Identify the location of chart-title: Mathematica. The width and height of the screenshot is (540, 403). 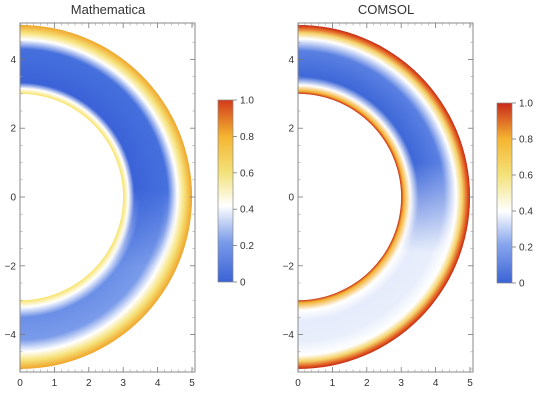
(108, 9).